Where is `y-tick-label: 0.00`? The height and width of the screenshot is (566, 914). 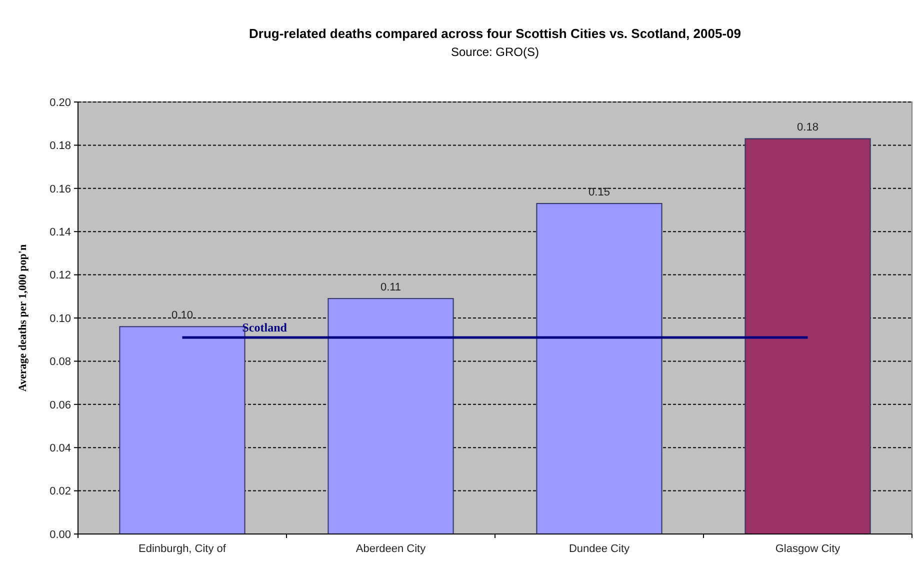 y-tick-label: 0.00 is located at coordinates (60, 534).